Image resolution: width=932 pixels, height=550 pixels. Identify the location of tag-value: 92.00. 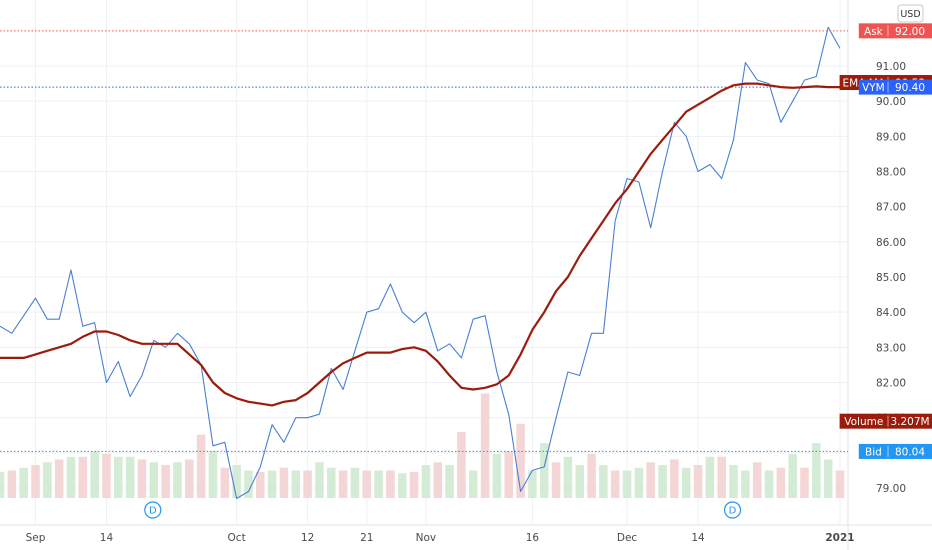
(910, 32).